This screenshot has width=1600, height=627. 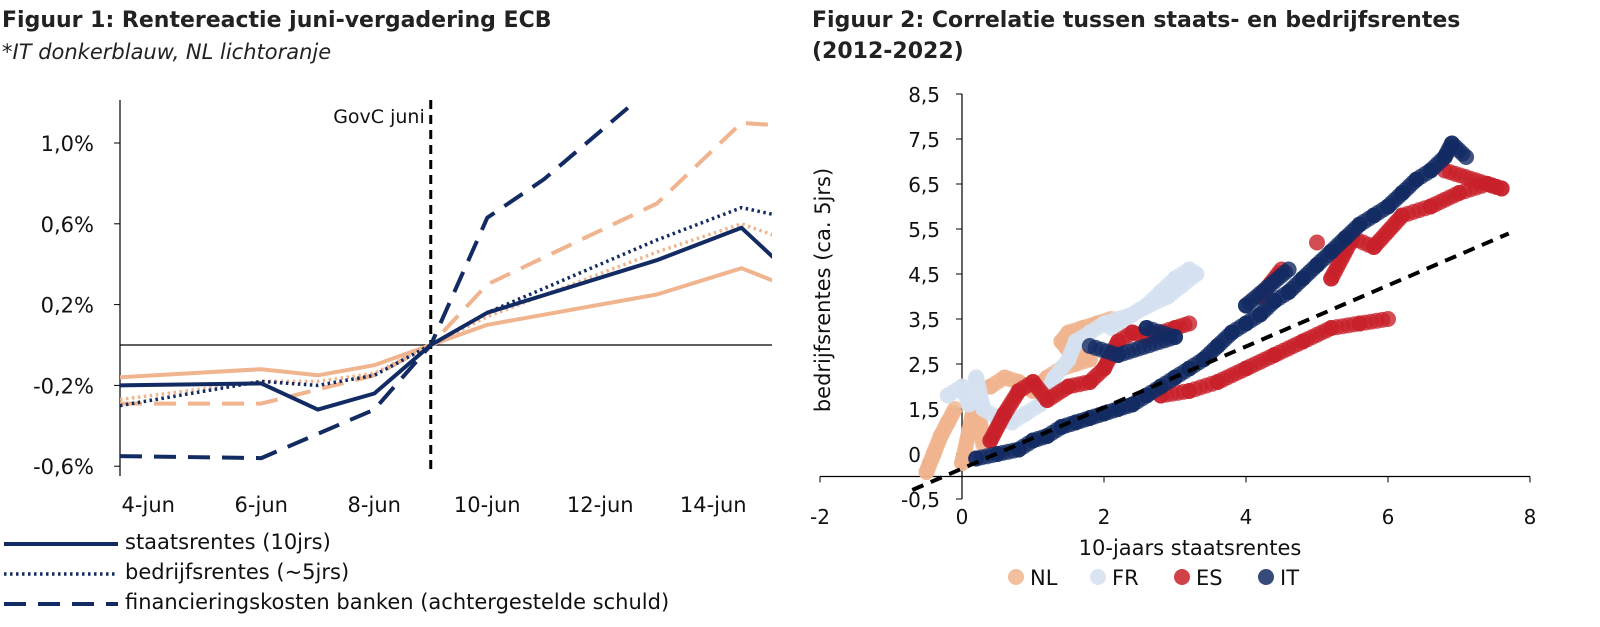 What do you see at coordinates (63, 386) in the screenshot?
I see `figure1-y-tick-label: -0,2%` at bounding box center [63, 386].